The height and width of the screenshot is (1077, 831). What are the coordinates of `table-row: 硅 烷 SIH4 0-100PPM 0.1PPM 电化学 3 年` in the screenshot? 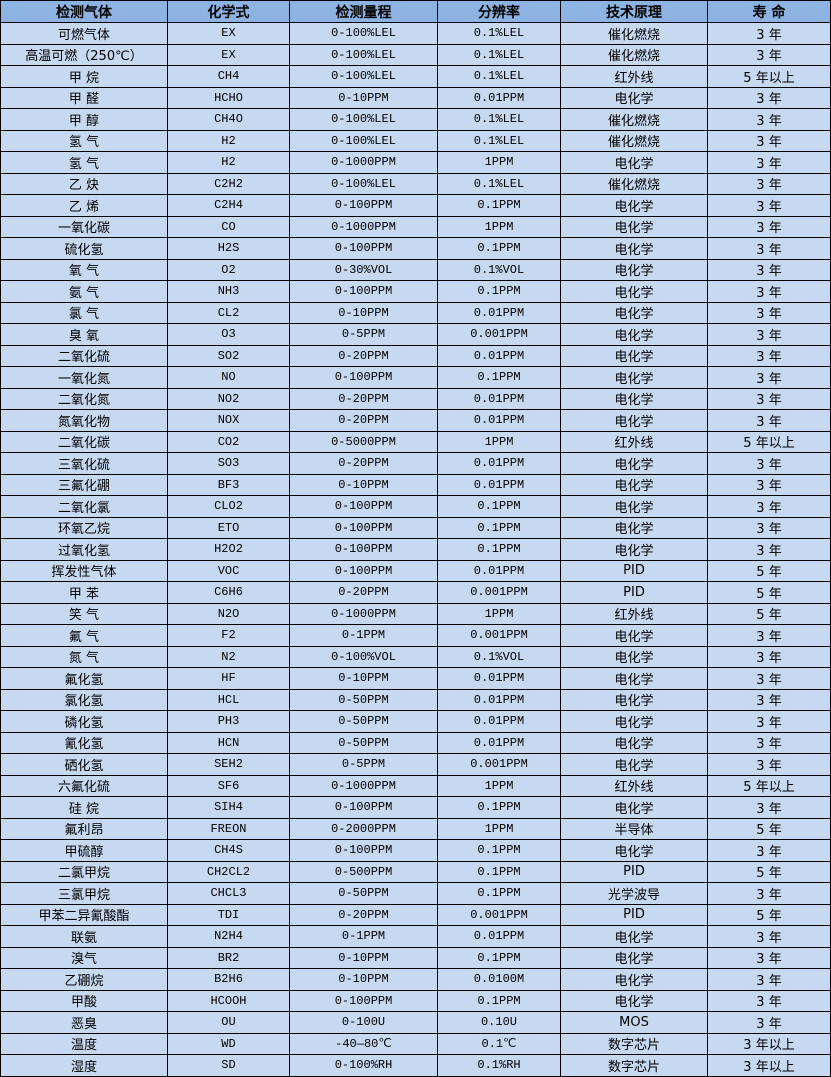 It's located at (415, 807).